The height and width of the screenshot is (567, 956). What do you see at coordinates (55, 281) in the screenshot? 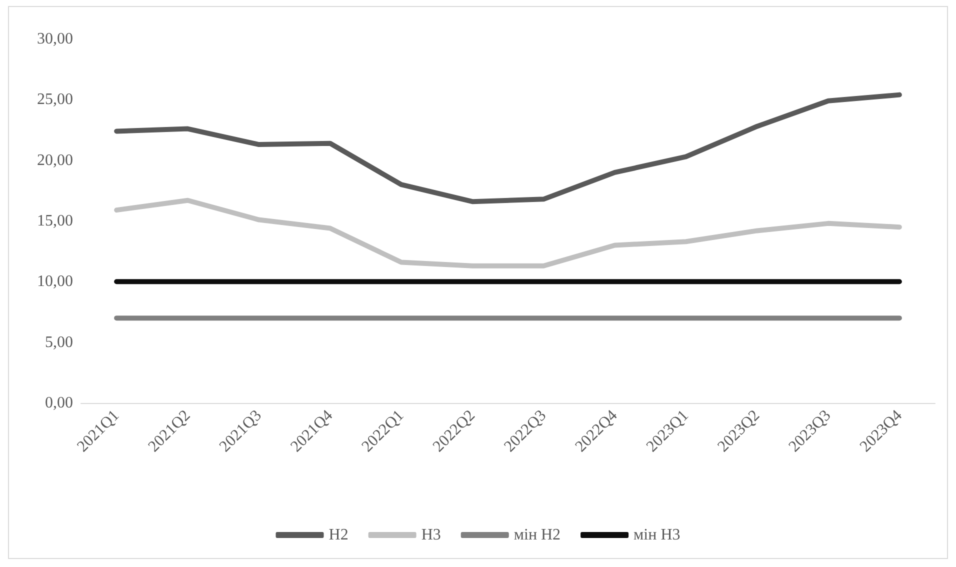
I see `y-tick-label: 10,00` at bounding box center [55, 281].